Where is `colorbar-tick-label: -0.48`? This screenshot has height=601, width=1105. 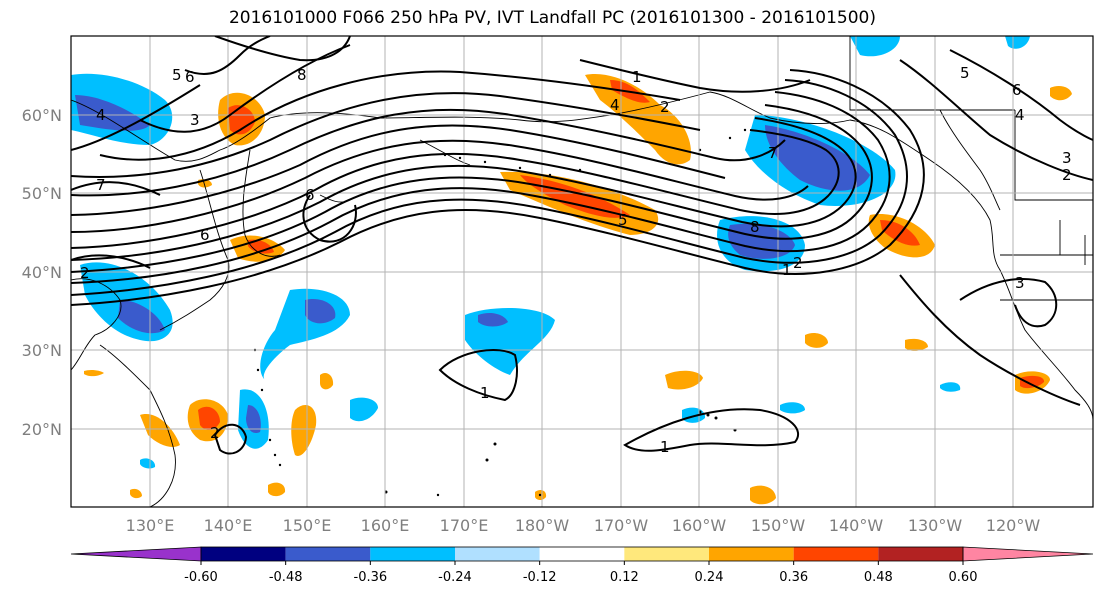
colorbar-tick-label: -0.48 is located at coordinates (286, 577).